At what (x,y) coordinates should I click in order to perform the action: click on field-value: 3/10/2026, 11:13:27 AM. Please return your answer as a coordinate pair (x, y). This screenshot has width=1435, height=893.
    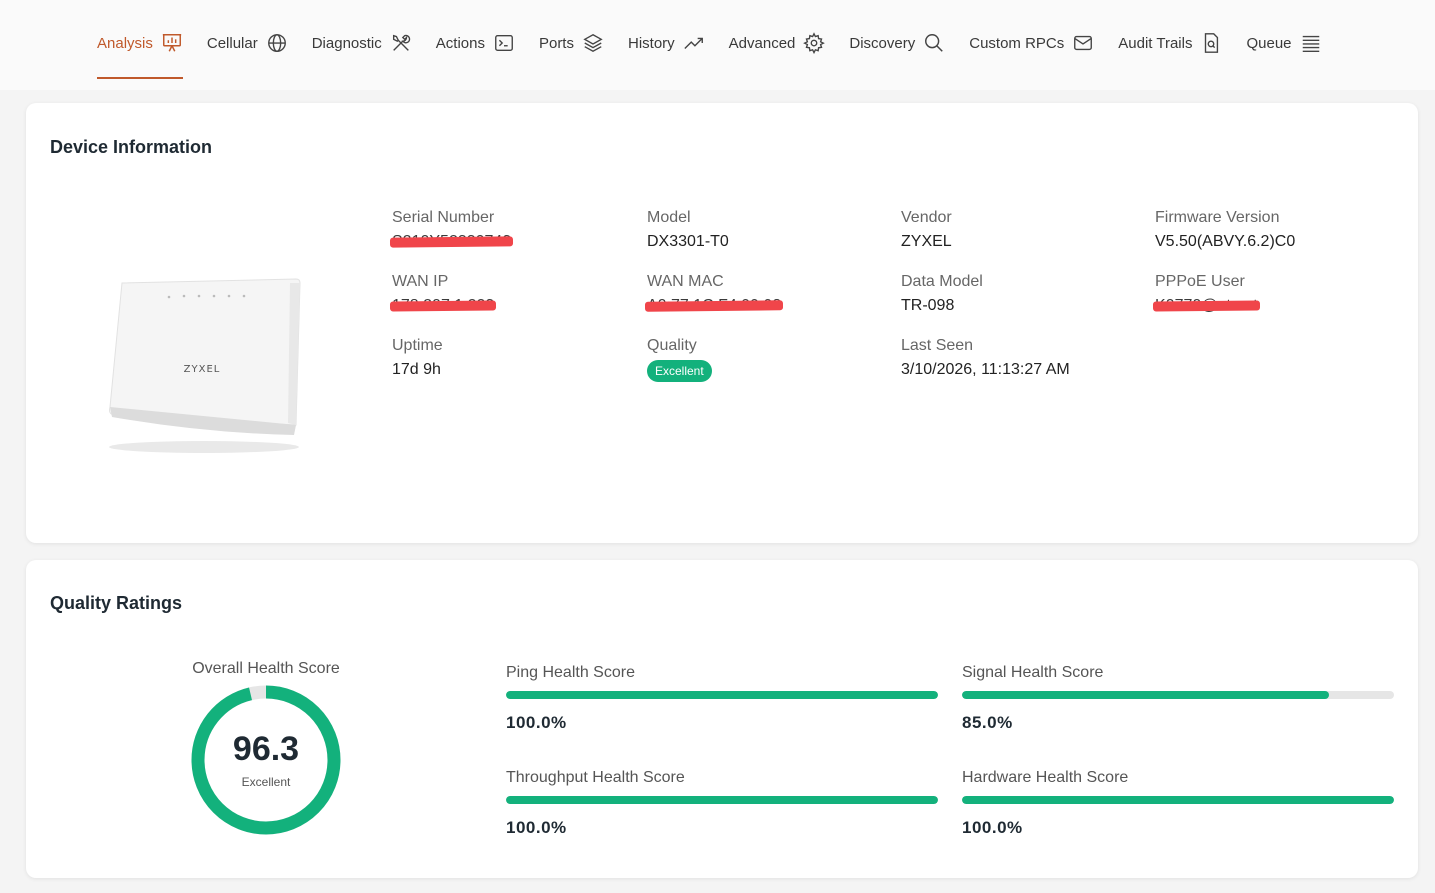
    Looking at the image, I should click on (985, 369).